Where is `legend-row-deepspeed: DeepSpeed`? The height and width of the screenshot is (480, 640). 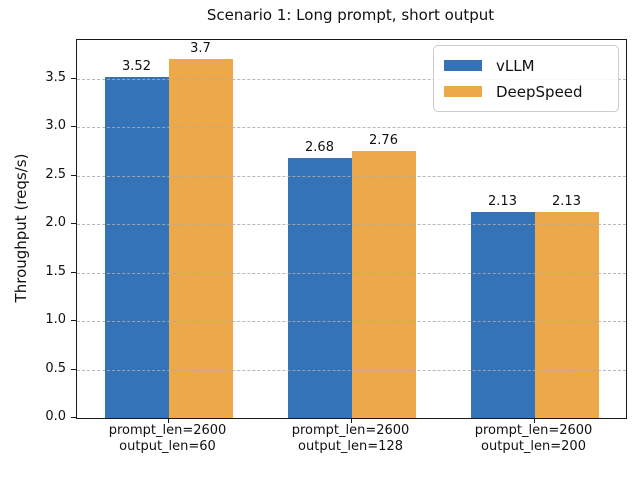
legend-row-deepspeed: DeepSpeed is located at coordinates (526, 92).